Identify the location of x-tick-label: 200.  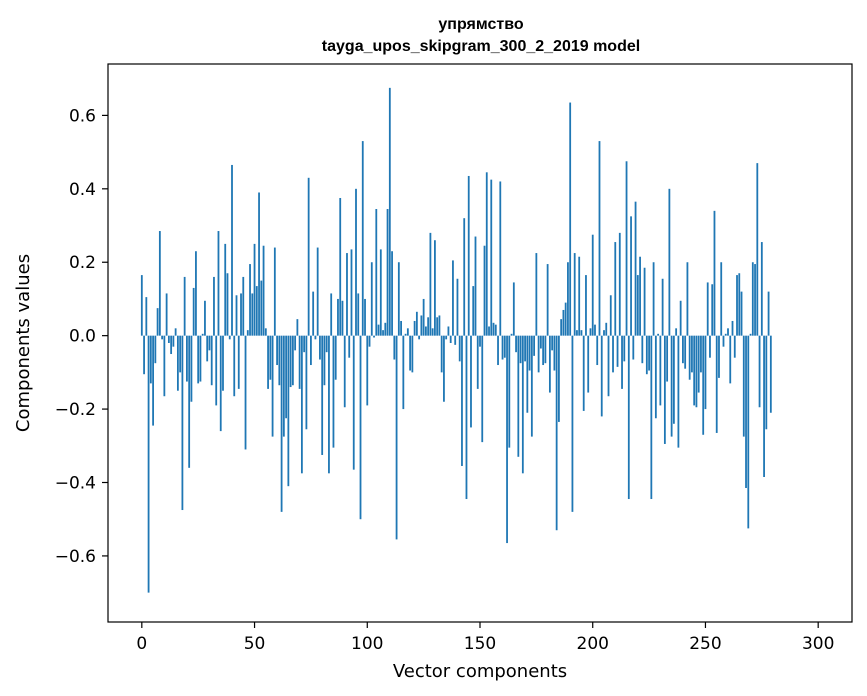
(593, 644).